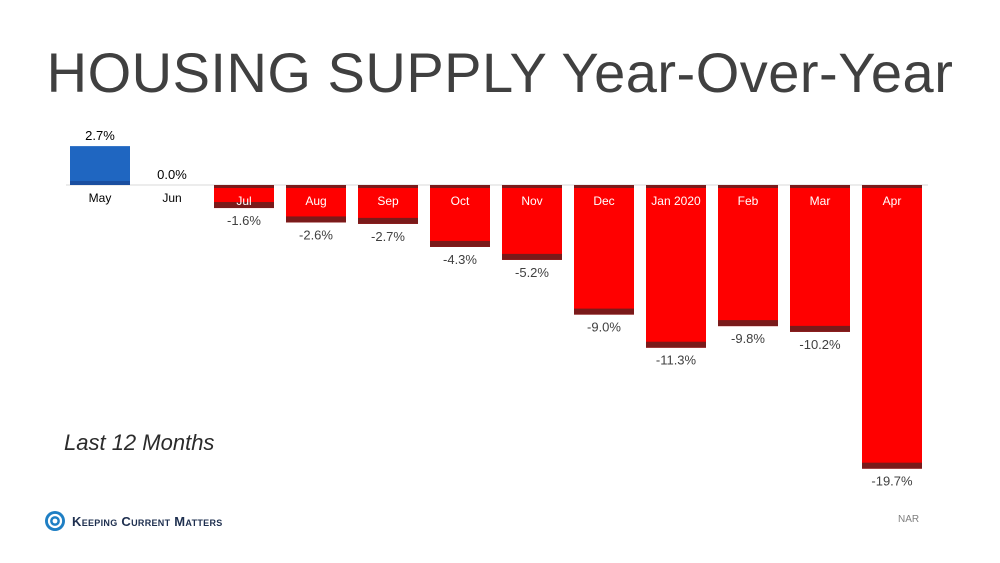  I want to click on category-label: Jul, so click(243, 201).